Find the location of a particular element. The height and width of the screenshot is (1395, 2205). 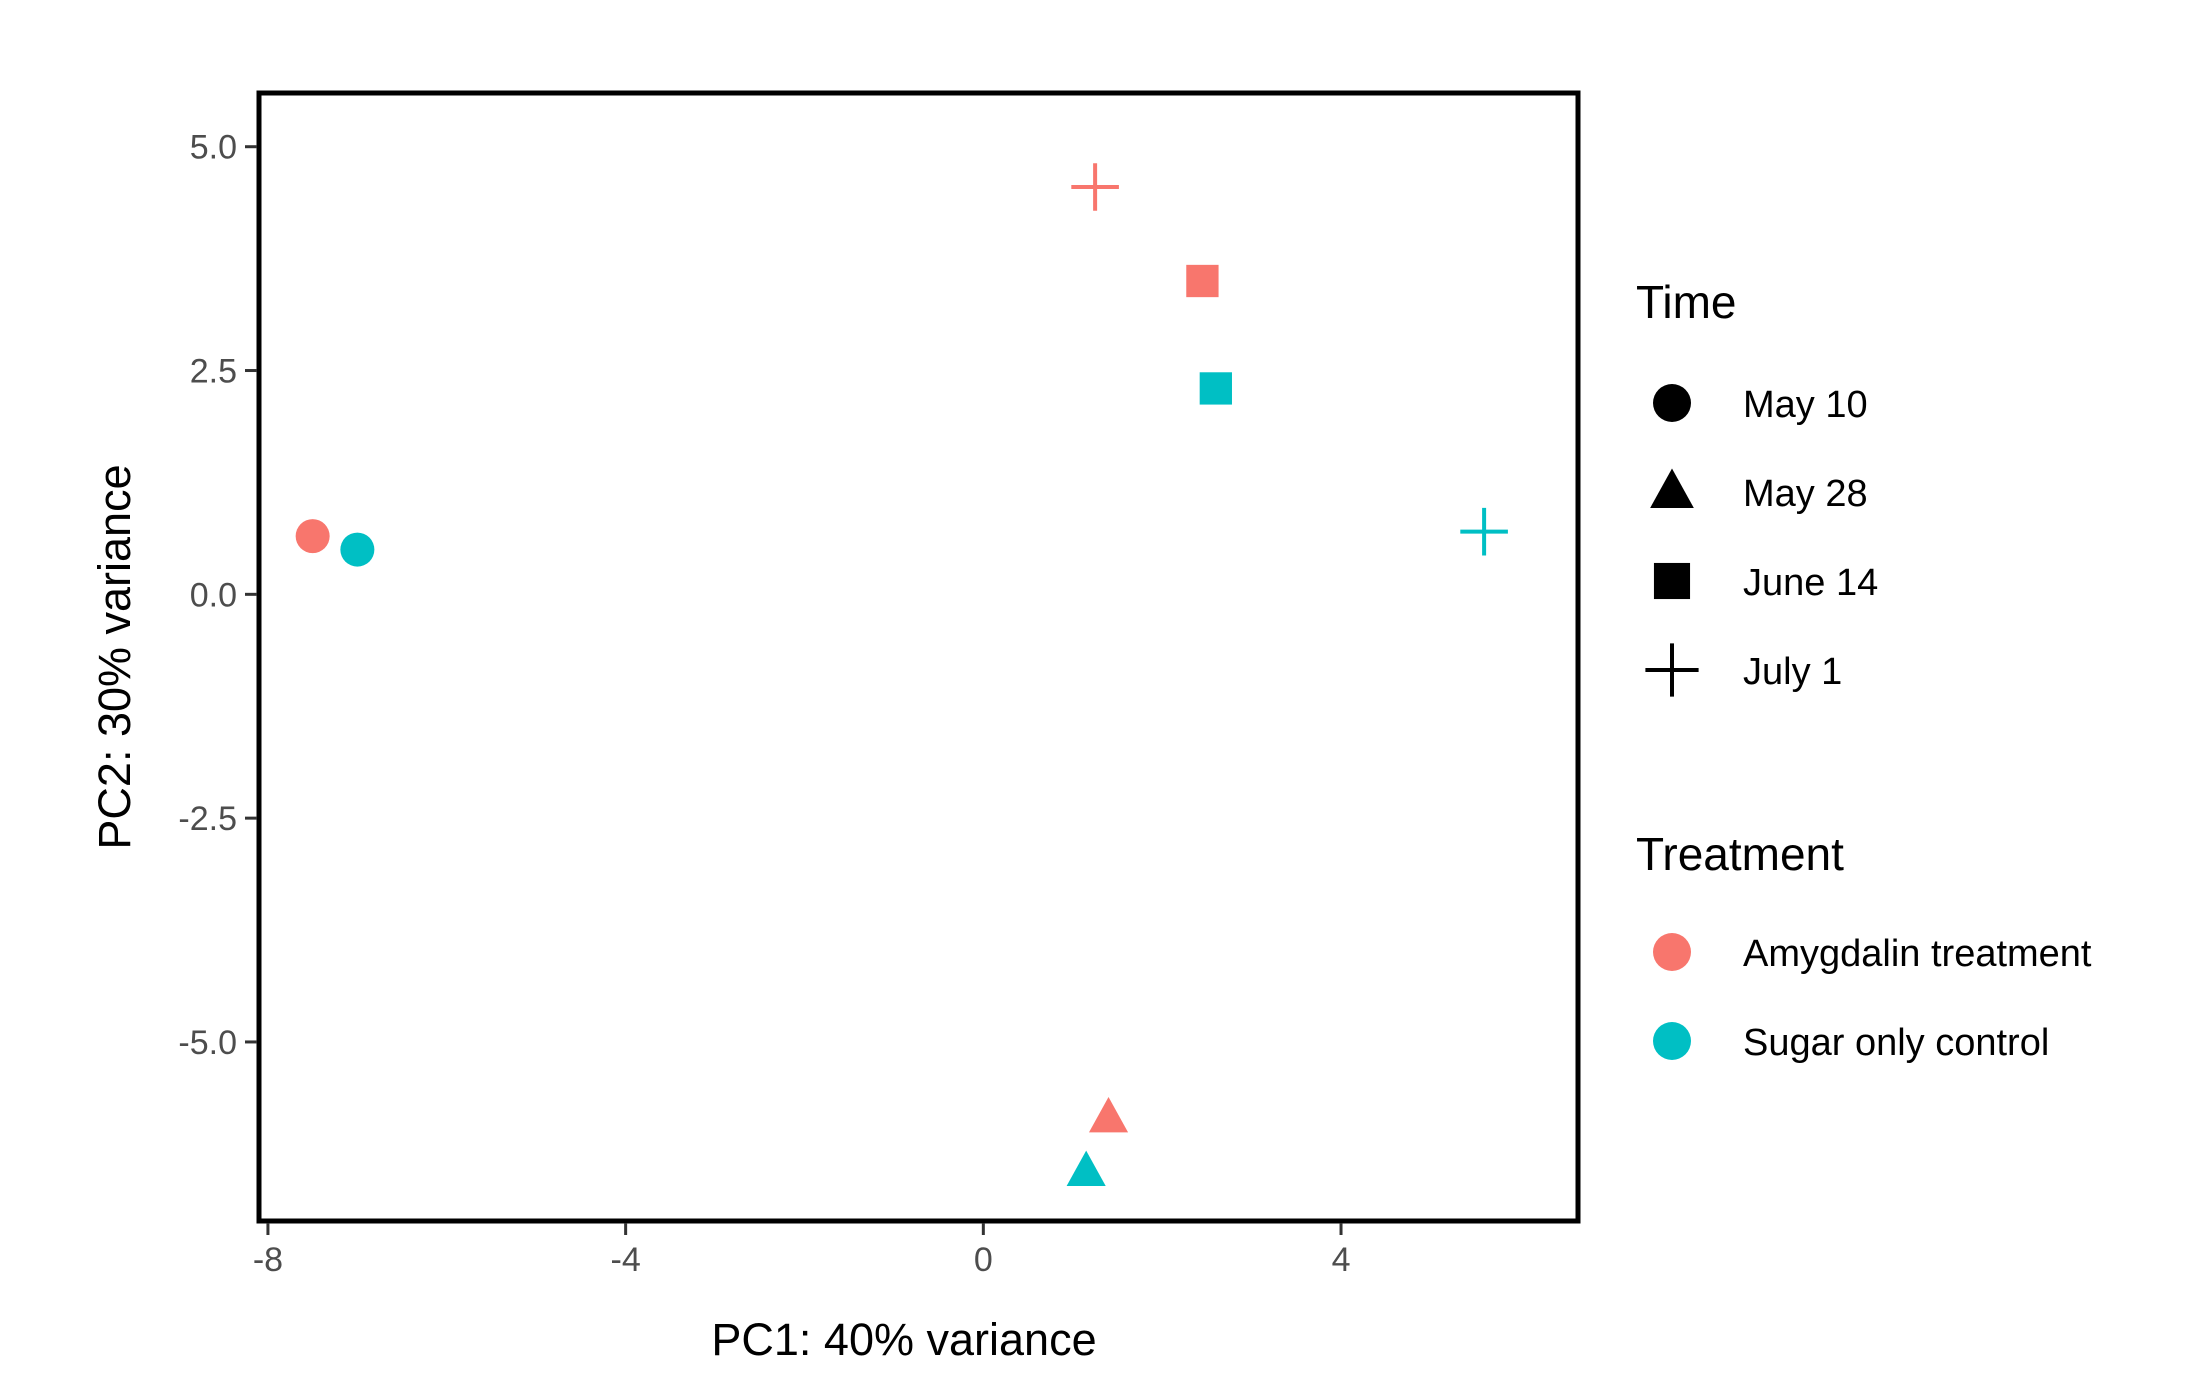

x-axis-title: PC1: 40% variance is located at coordinates (903, 1339).